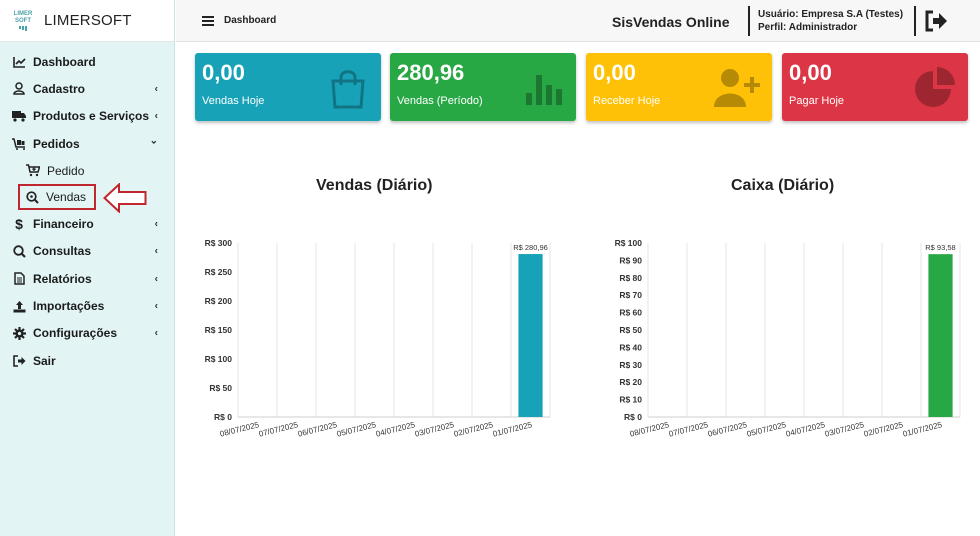 Image resolution: width=980 pixels, height=536 pixels. I want to click on card-pagar-hoje: 0,00 Pagar Hoje, so click(875, 87).